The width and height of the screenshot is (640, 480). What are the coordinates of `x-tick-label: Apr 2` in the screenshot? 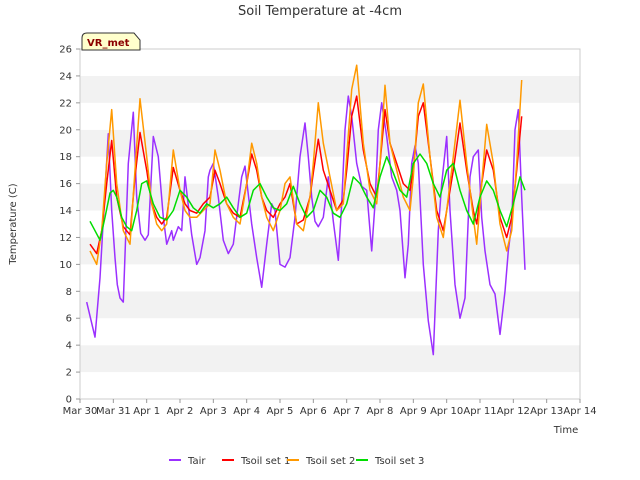 It's located at (180, 411).